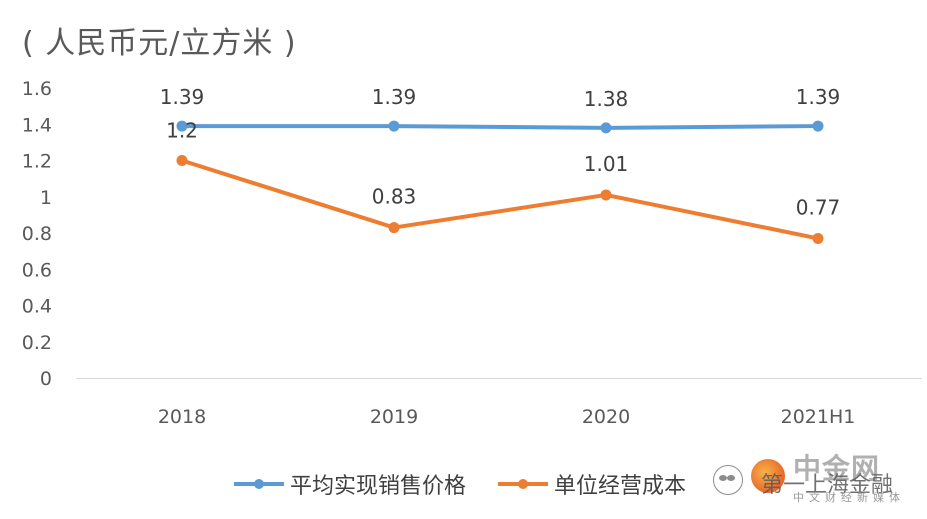 The width and height of the screenshot is (927, 519). What do you see at coordinates (818, 417) in the screenshot?
I see `x-tick-label: 2021H1` at bounding box center [818, 417].